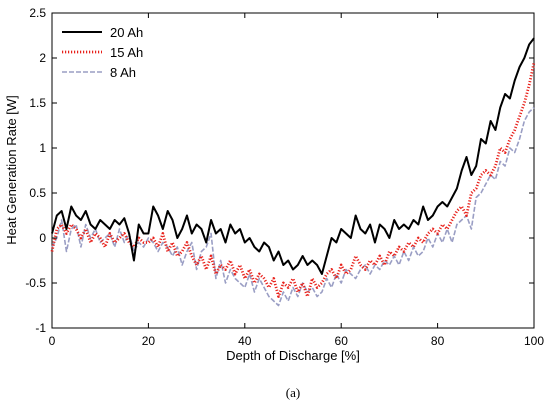 The height and width of the screenshot is (406, 550). I want to click on x-tick-label-2: 40, so click(245, 341).